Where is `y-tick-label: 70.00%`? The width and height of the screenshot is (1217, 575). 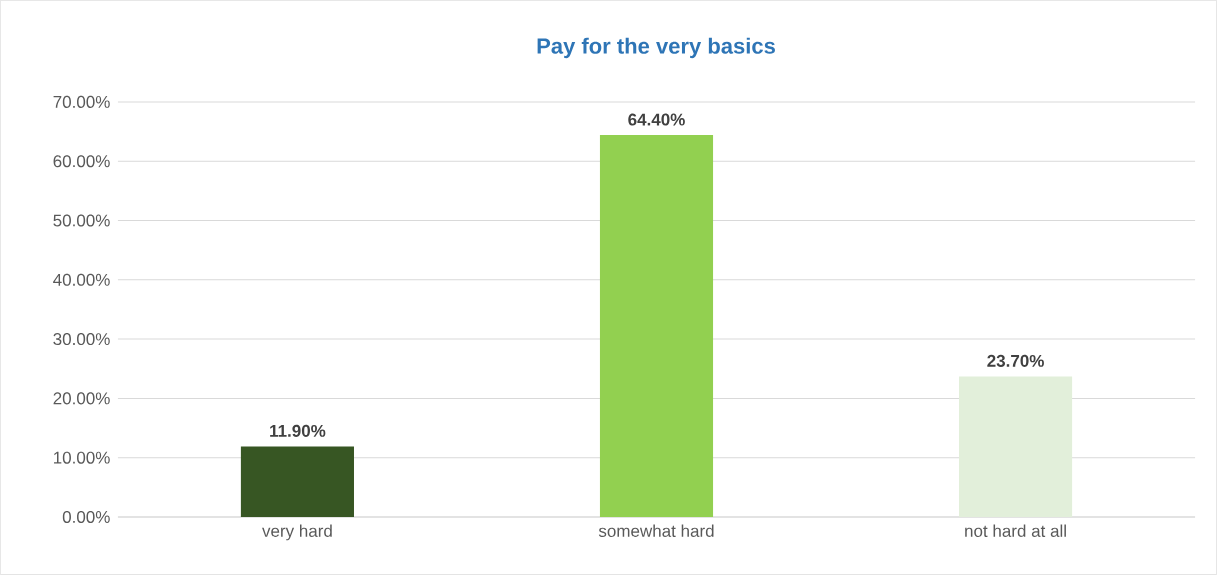
y-tick-label: 70.00% is located at coordinates (81, 101).